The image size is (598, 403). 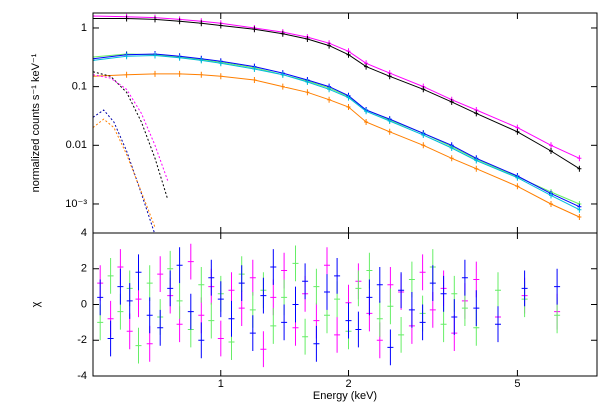 What do you see at coordinates (345, 396) in the screenshot?
I see `x-axis-label: Energy (keV)` at bounding box center [345, 396].